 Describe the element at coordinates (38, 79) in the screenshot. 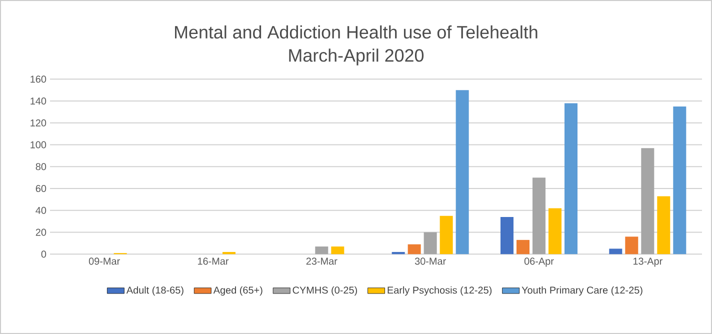

I see `y-tick-label: 160` at that location.